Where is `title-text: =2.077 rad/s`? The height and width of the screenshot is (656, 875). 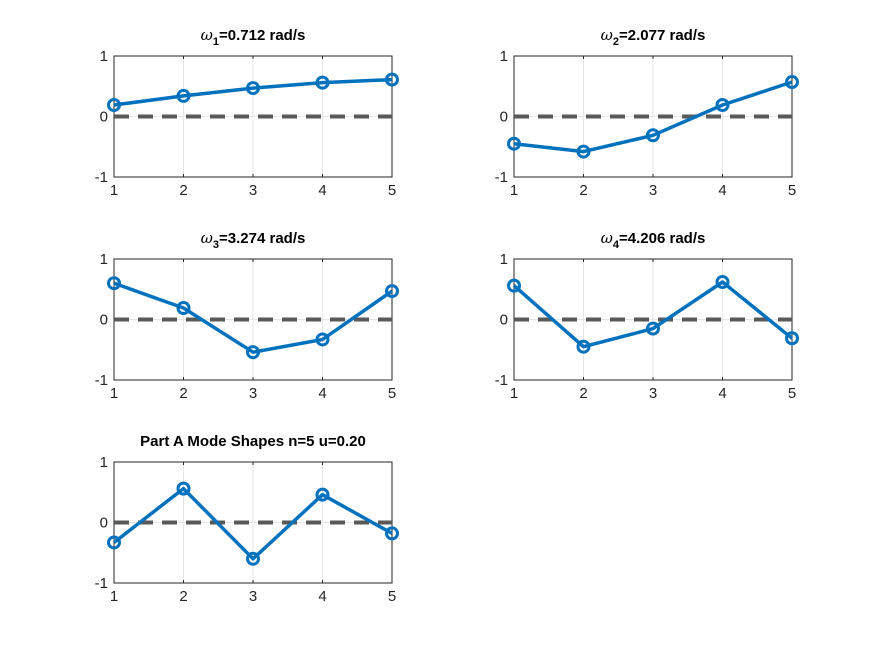
title-text: =2.077 rad/s is located at coordinates (662, 35).